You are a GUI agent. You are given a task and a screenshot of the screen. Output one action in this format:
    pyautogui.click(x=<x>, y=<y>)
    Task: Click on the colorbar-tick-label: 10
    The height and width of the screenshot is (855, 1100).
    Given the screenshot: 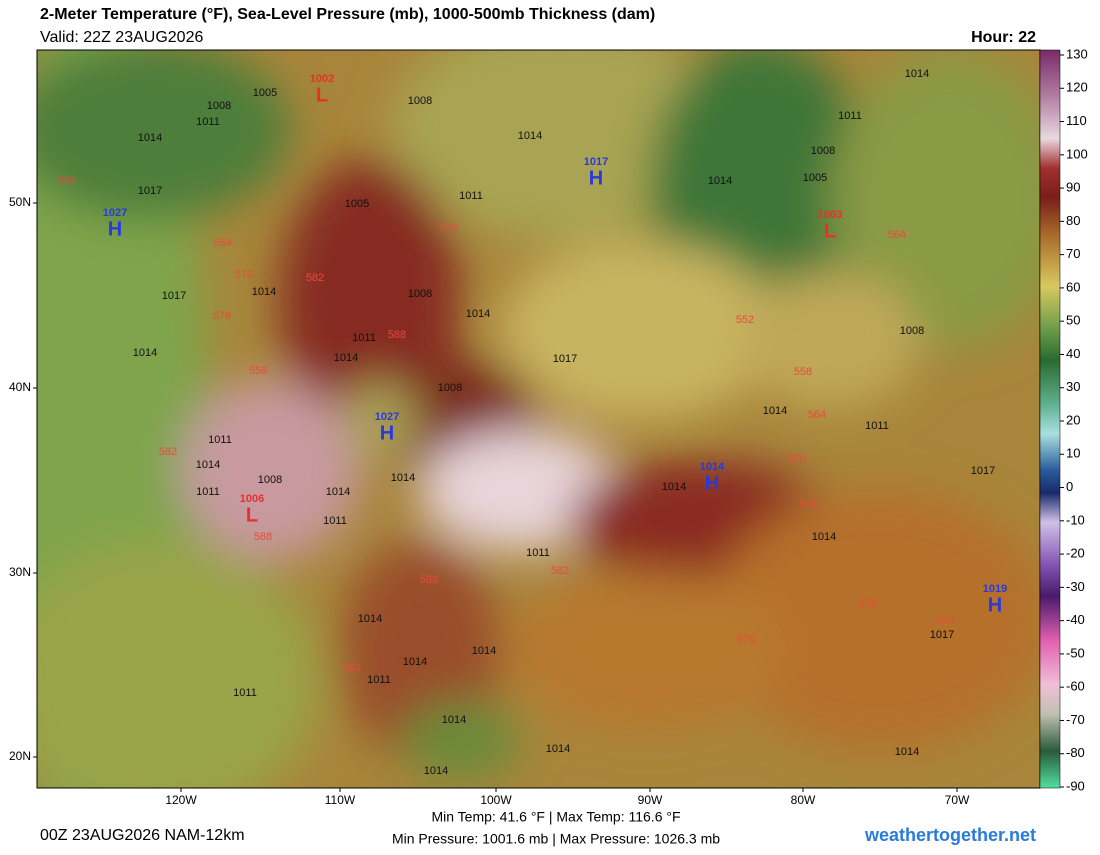 What is the action you would take?
    pyautogui.click(x=1073, y=453)
    